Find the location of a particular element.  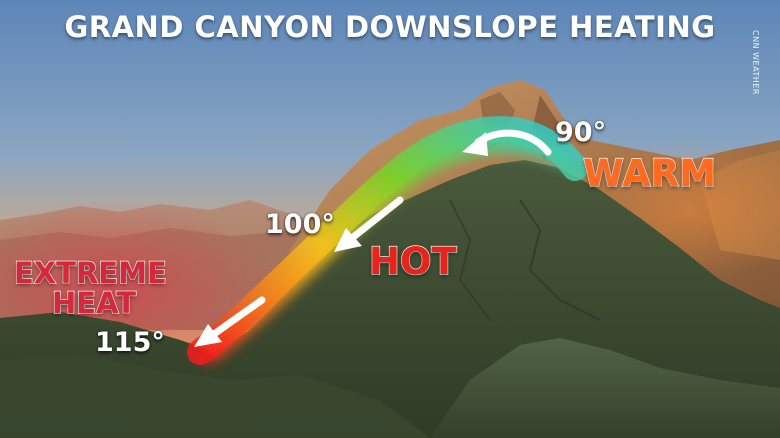

lower-arrow is located at coordinates (238, 317).